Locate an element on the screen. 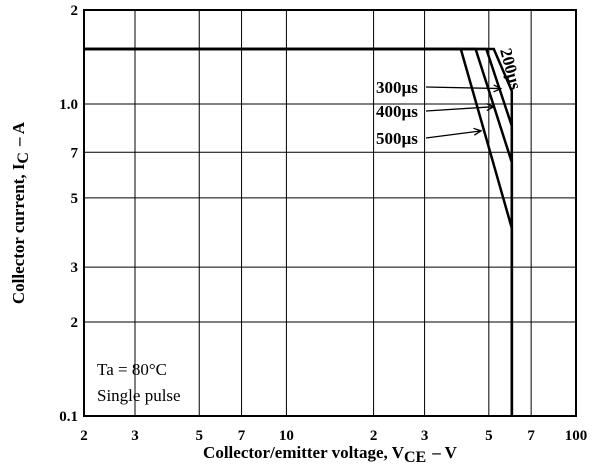 This screenshot has height=471, width=598. x-axis-label: Collector/emitter voltage, VCE – V is located at coordinates (330, 454).